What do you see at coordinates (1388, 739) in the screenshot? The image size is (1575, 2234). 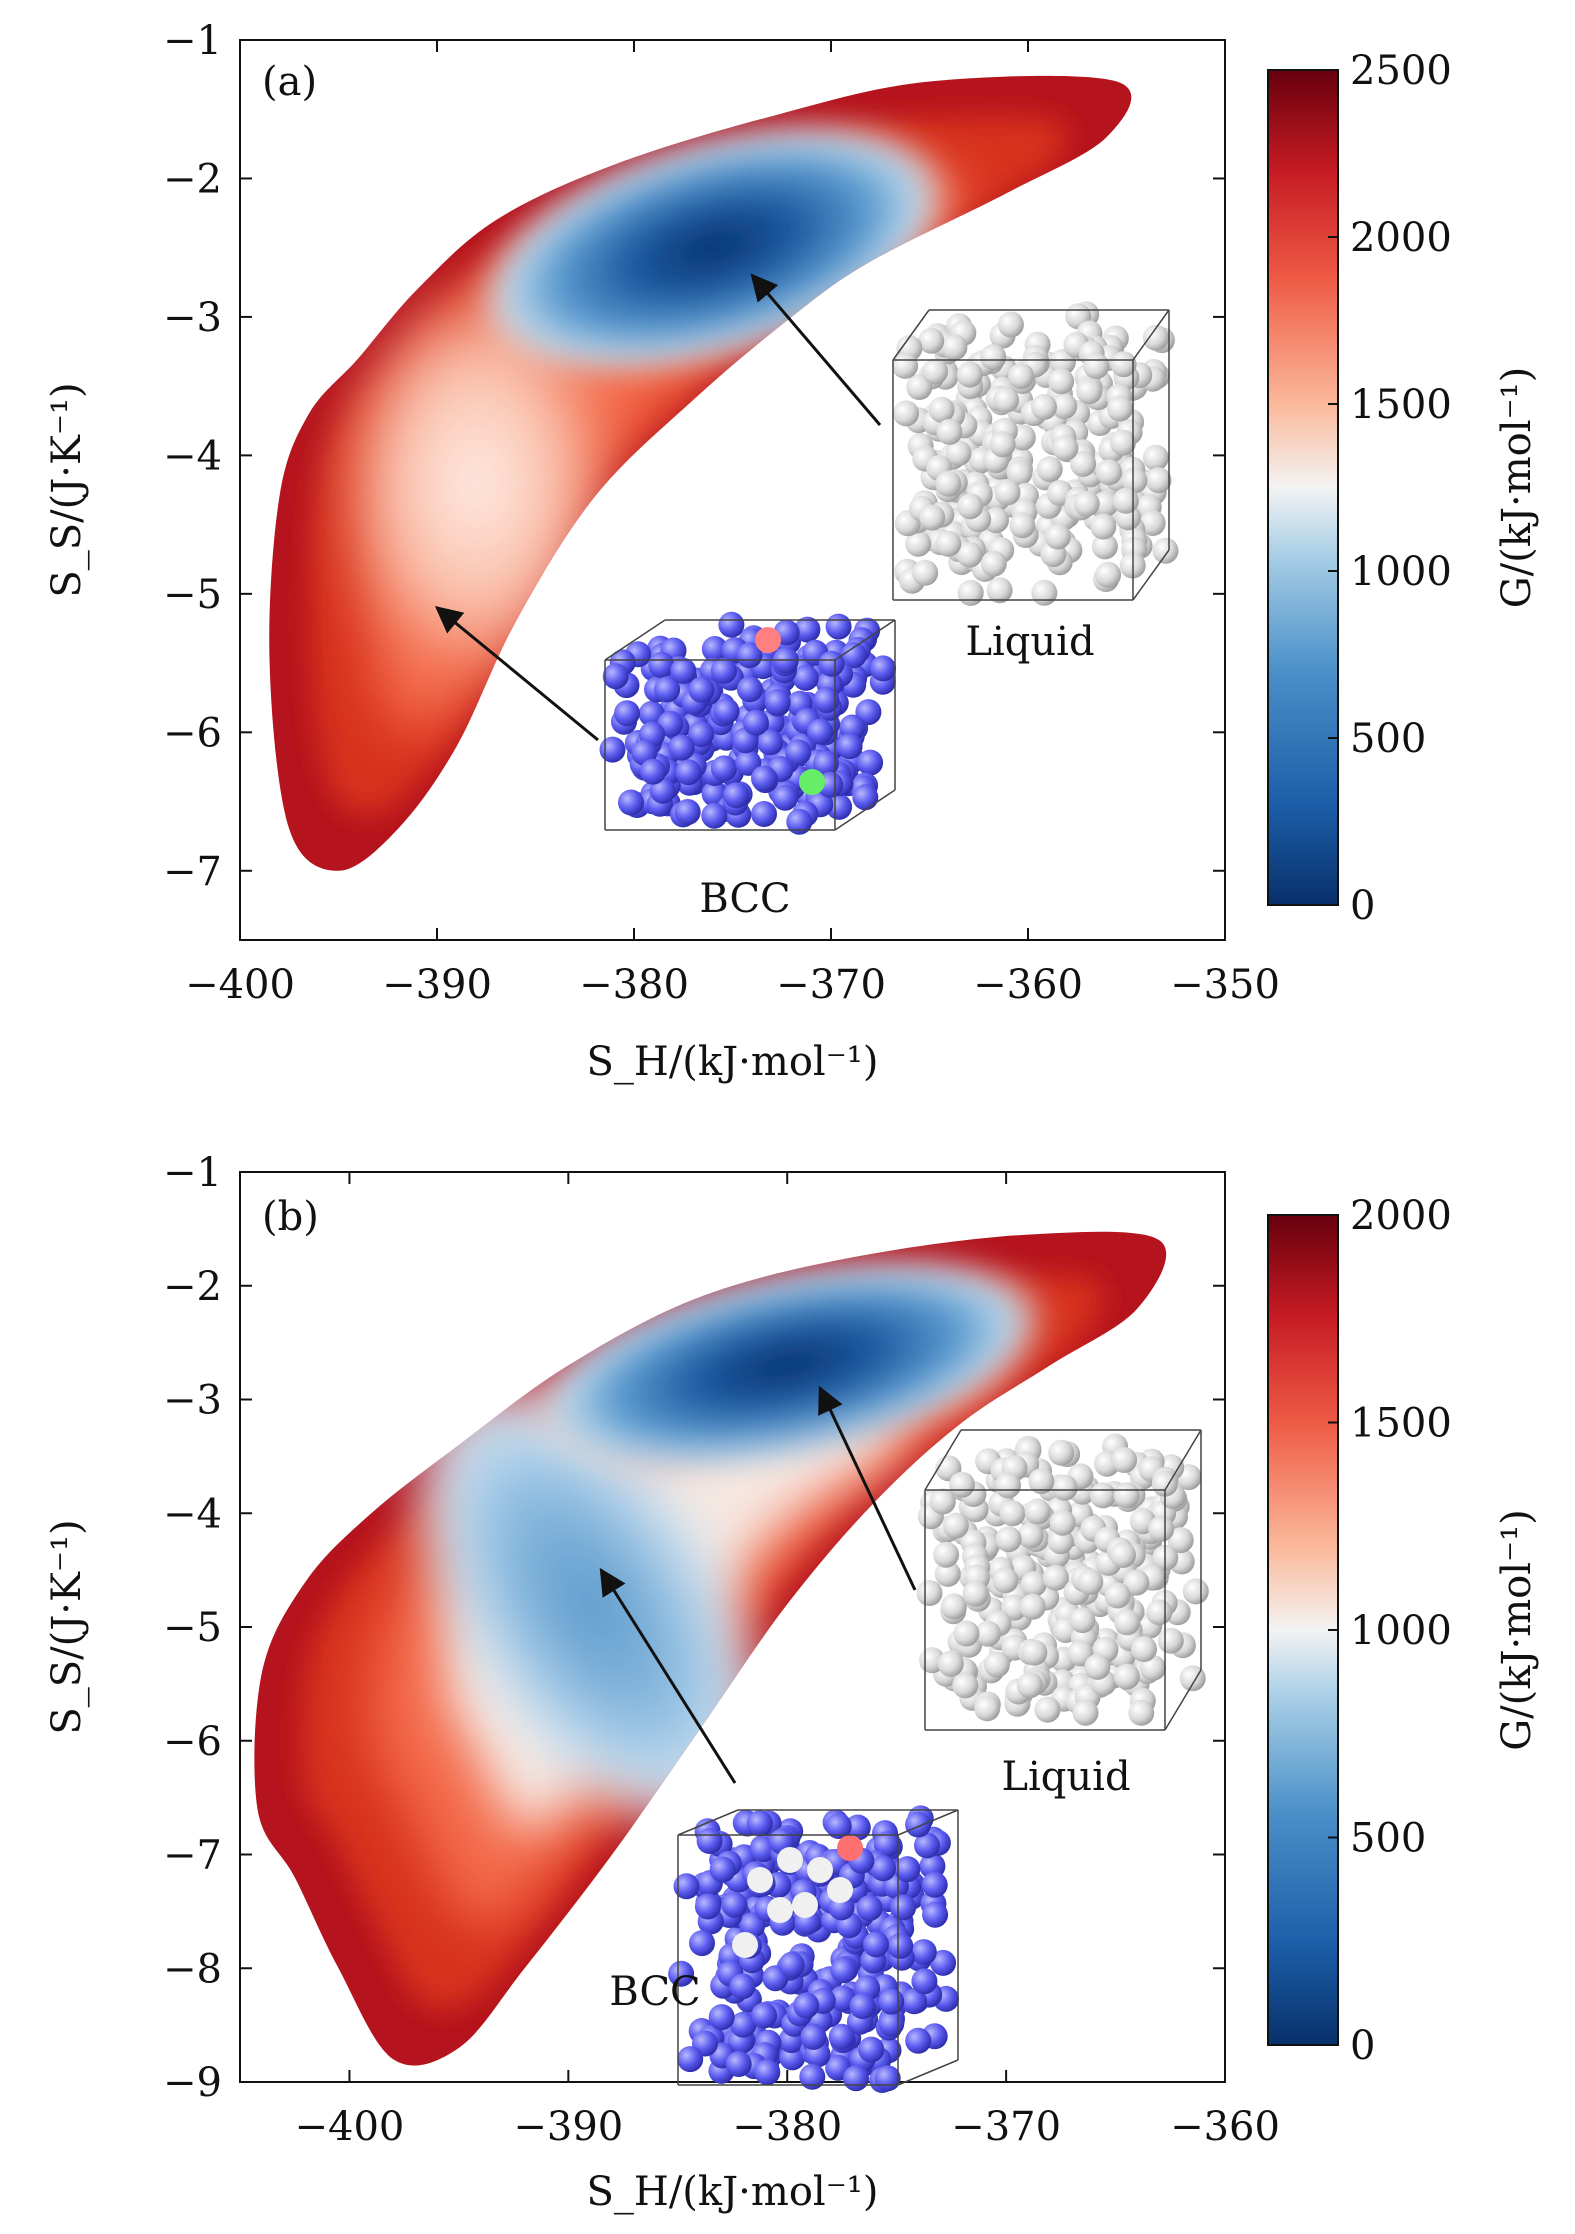 I see `colorbar-tick-label: 500` at bounding box center [1388, 739].